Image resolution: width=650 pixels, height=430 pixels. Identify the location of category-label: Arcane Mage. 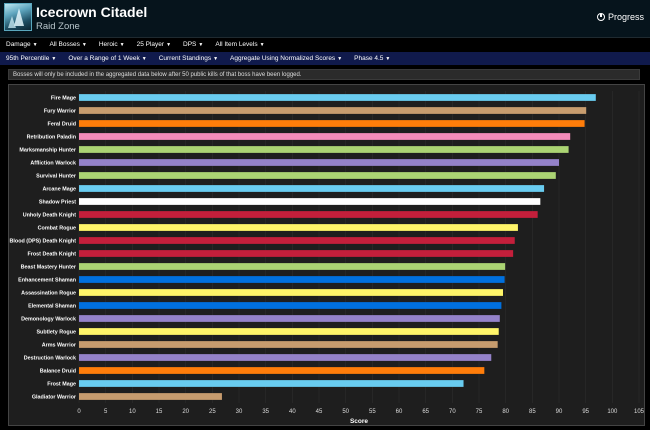
(59, 190).